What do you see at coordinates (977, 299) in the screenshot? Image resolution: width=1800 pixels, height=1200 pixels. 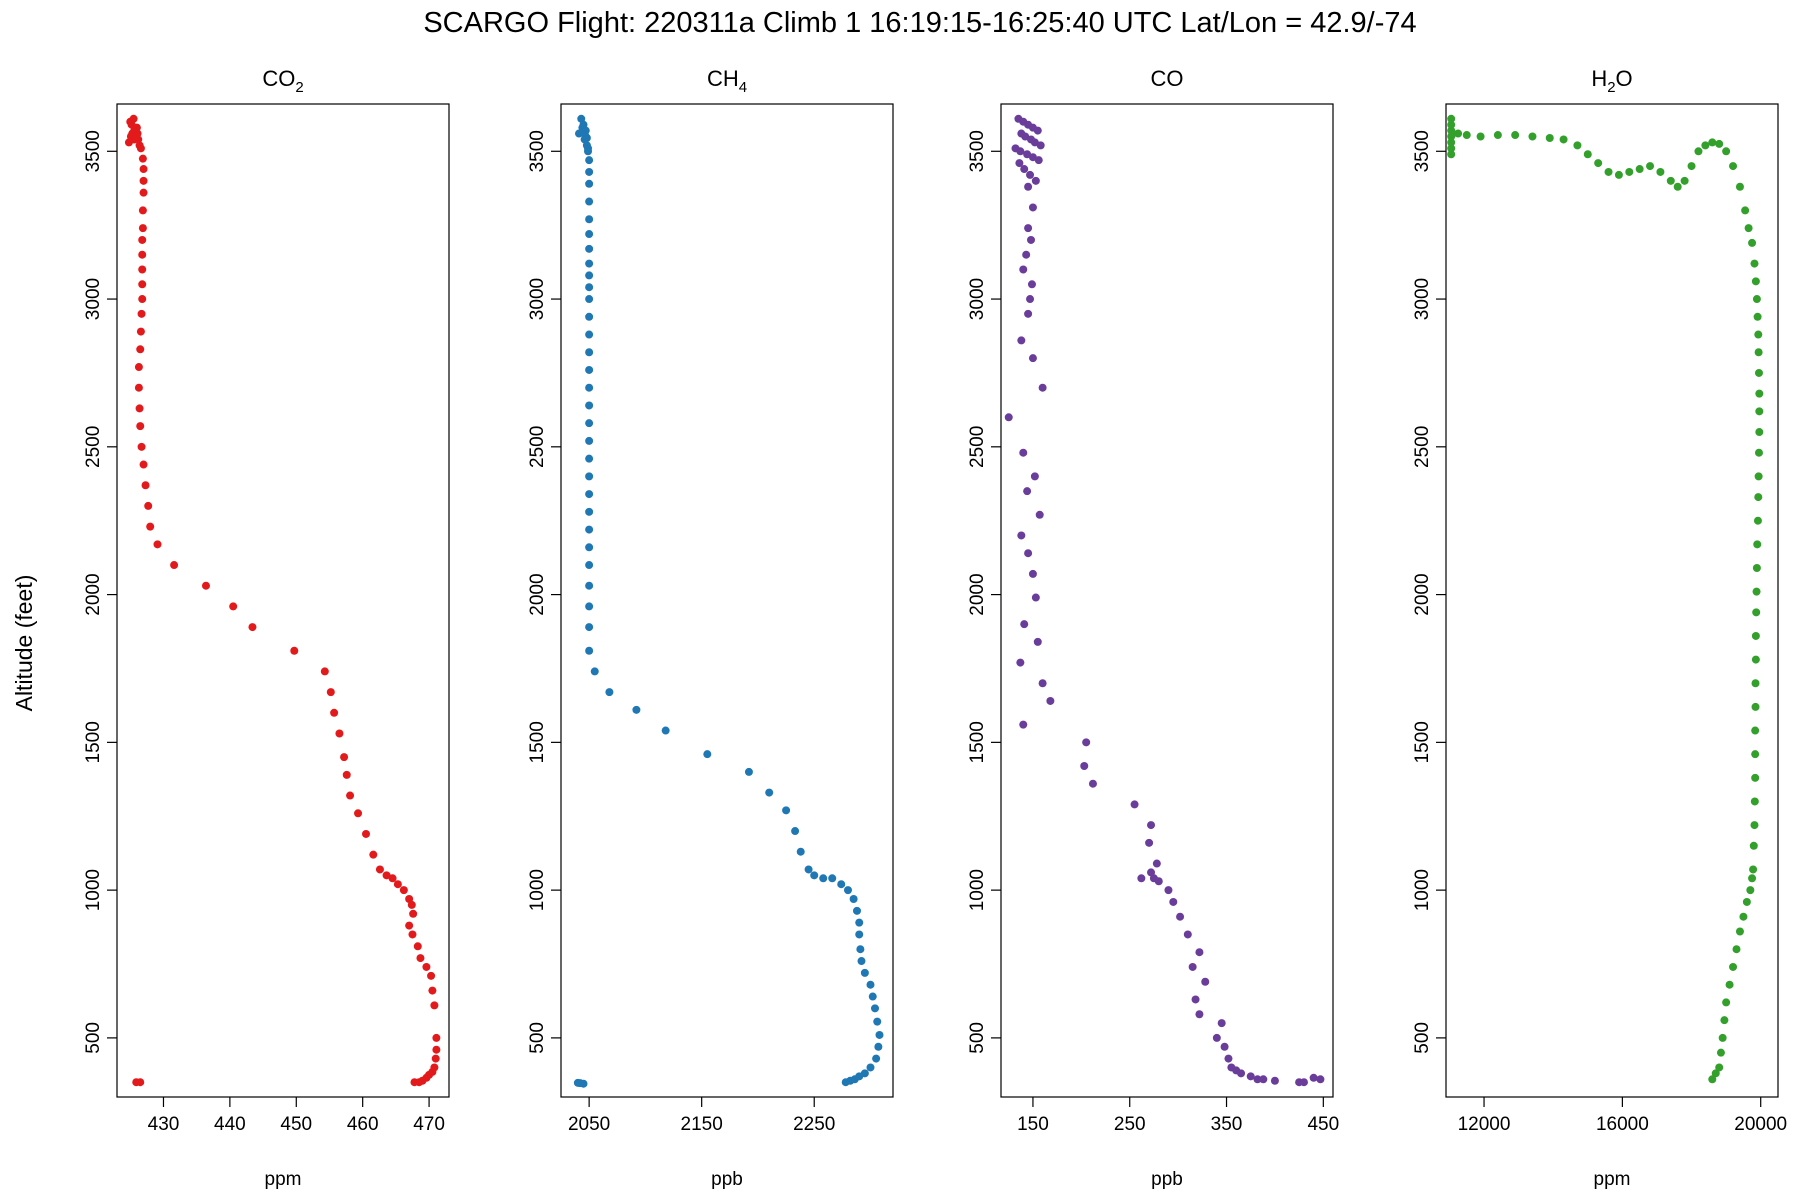 I see `y-tick-label: 3000` at bounding box center [977, 299].